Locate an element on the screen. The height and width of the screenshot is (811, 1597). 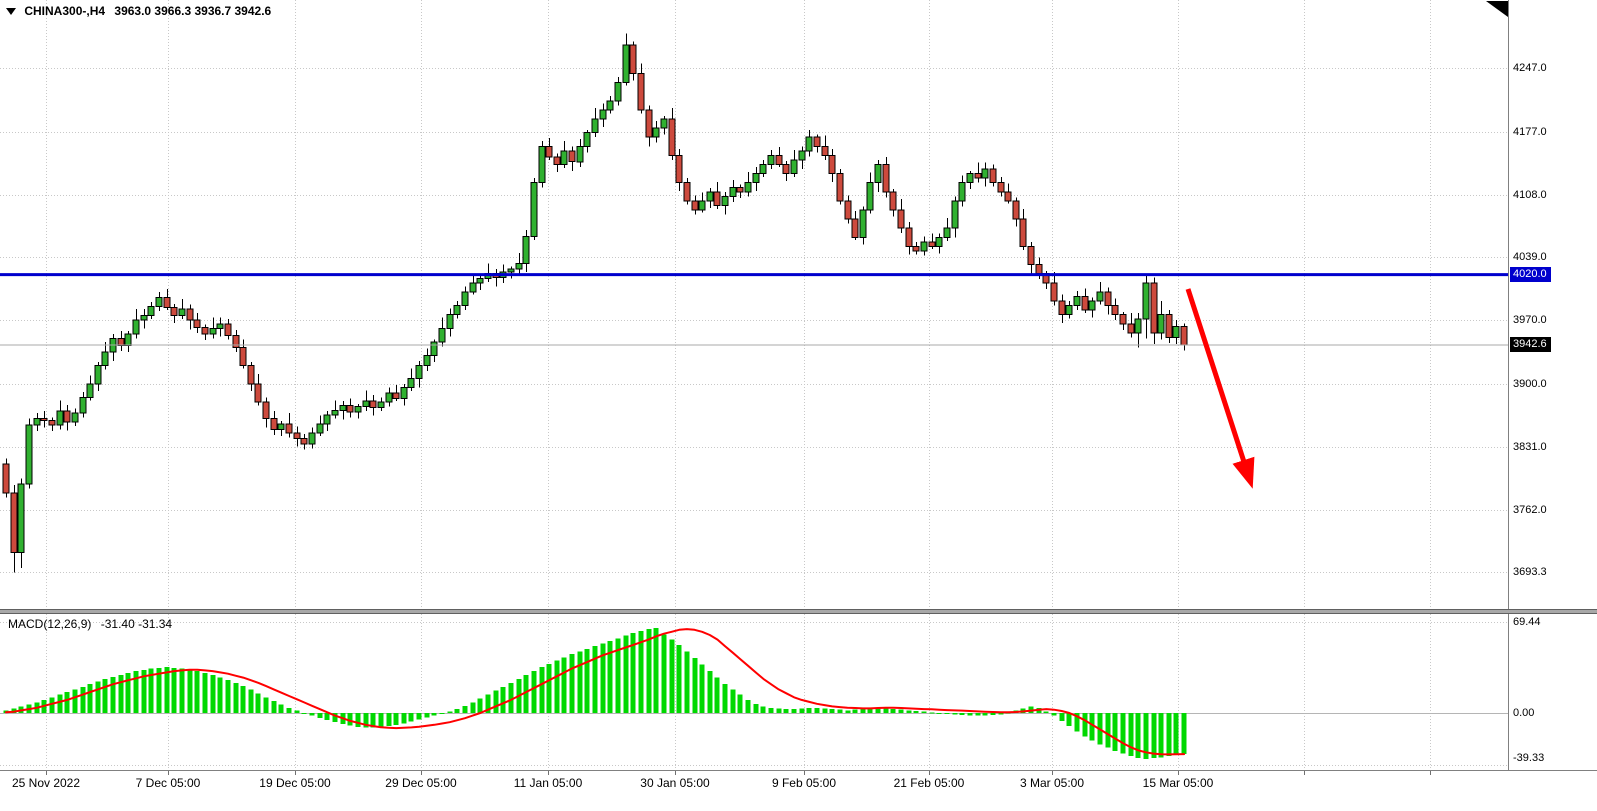
symbol-ohlc-header: CHINA300-,H4 3963.0 3966.3 3936.7 3942.6 is located at coordinates (141, 11).